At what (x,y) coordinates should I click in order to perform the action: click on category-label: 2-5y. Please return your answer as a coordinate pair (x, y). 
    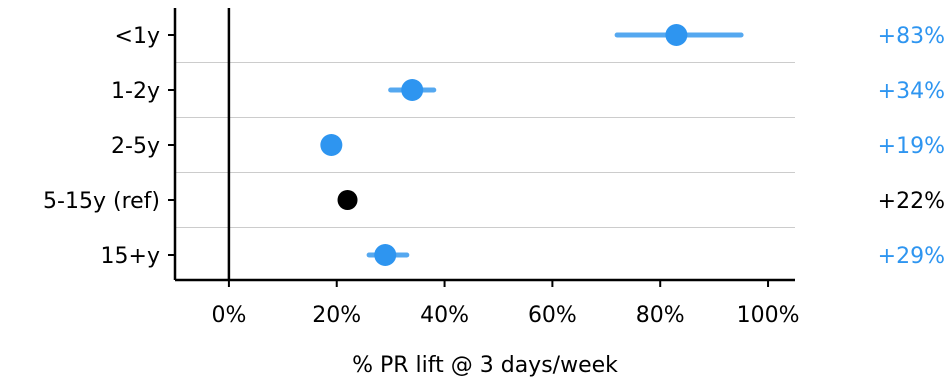
    Looking at the image, I should click on (135, 146).